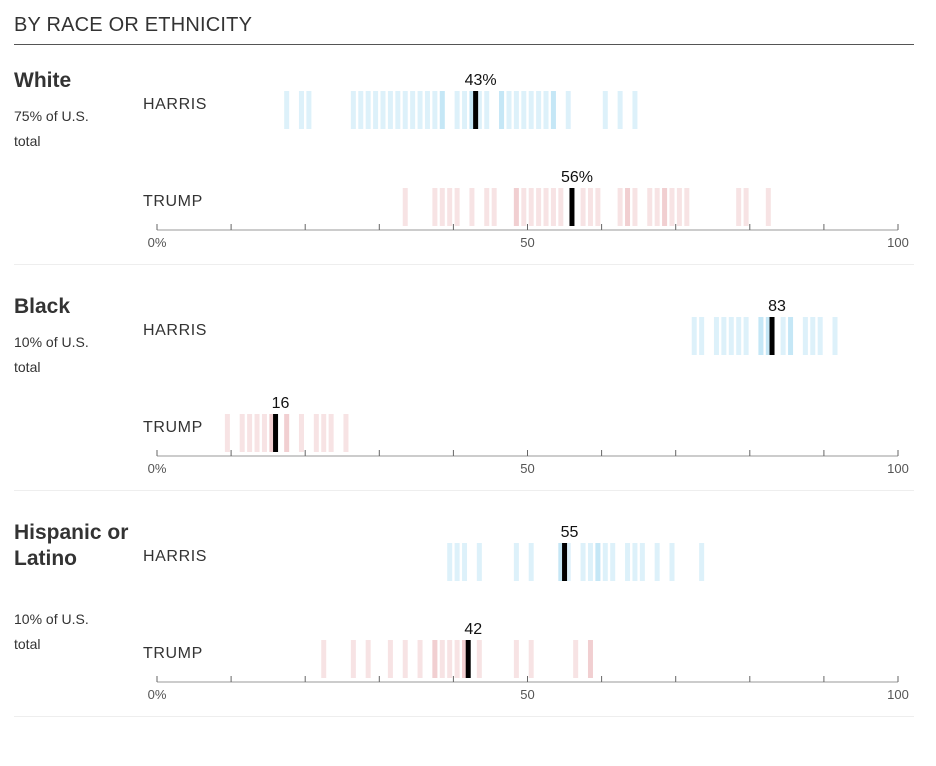  What do you see at coordinates (42, 306) in the screenshot?
I see `group-name: Black` at bounding box center [42, 306].